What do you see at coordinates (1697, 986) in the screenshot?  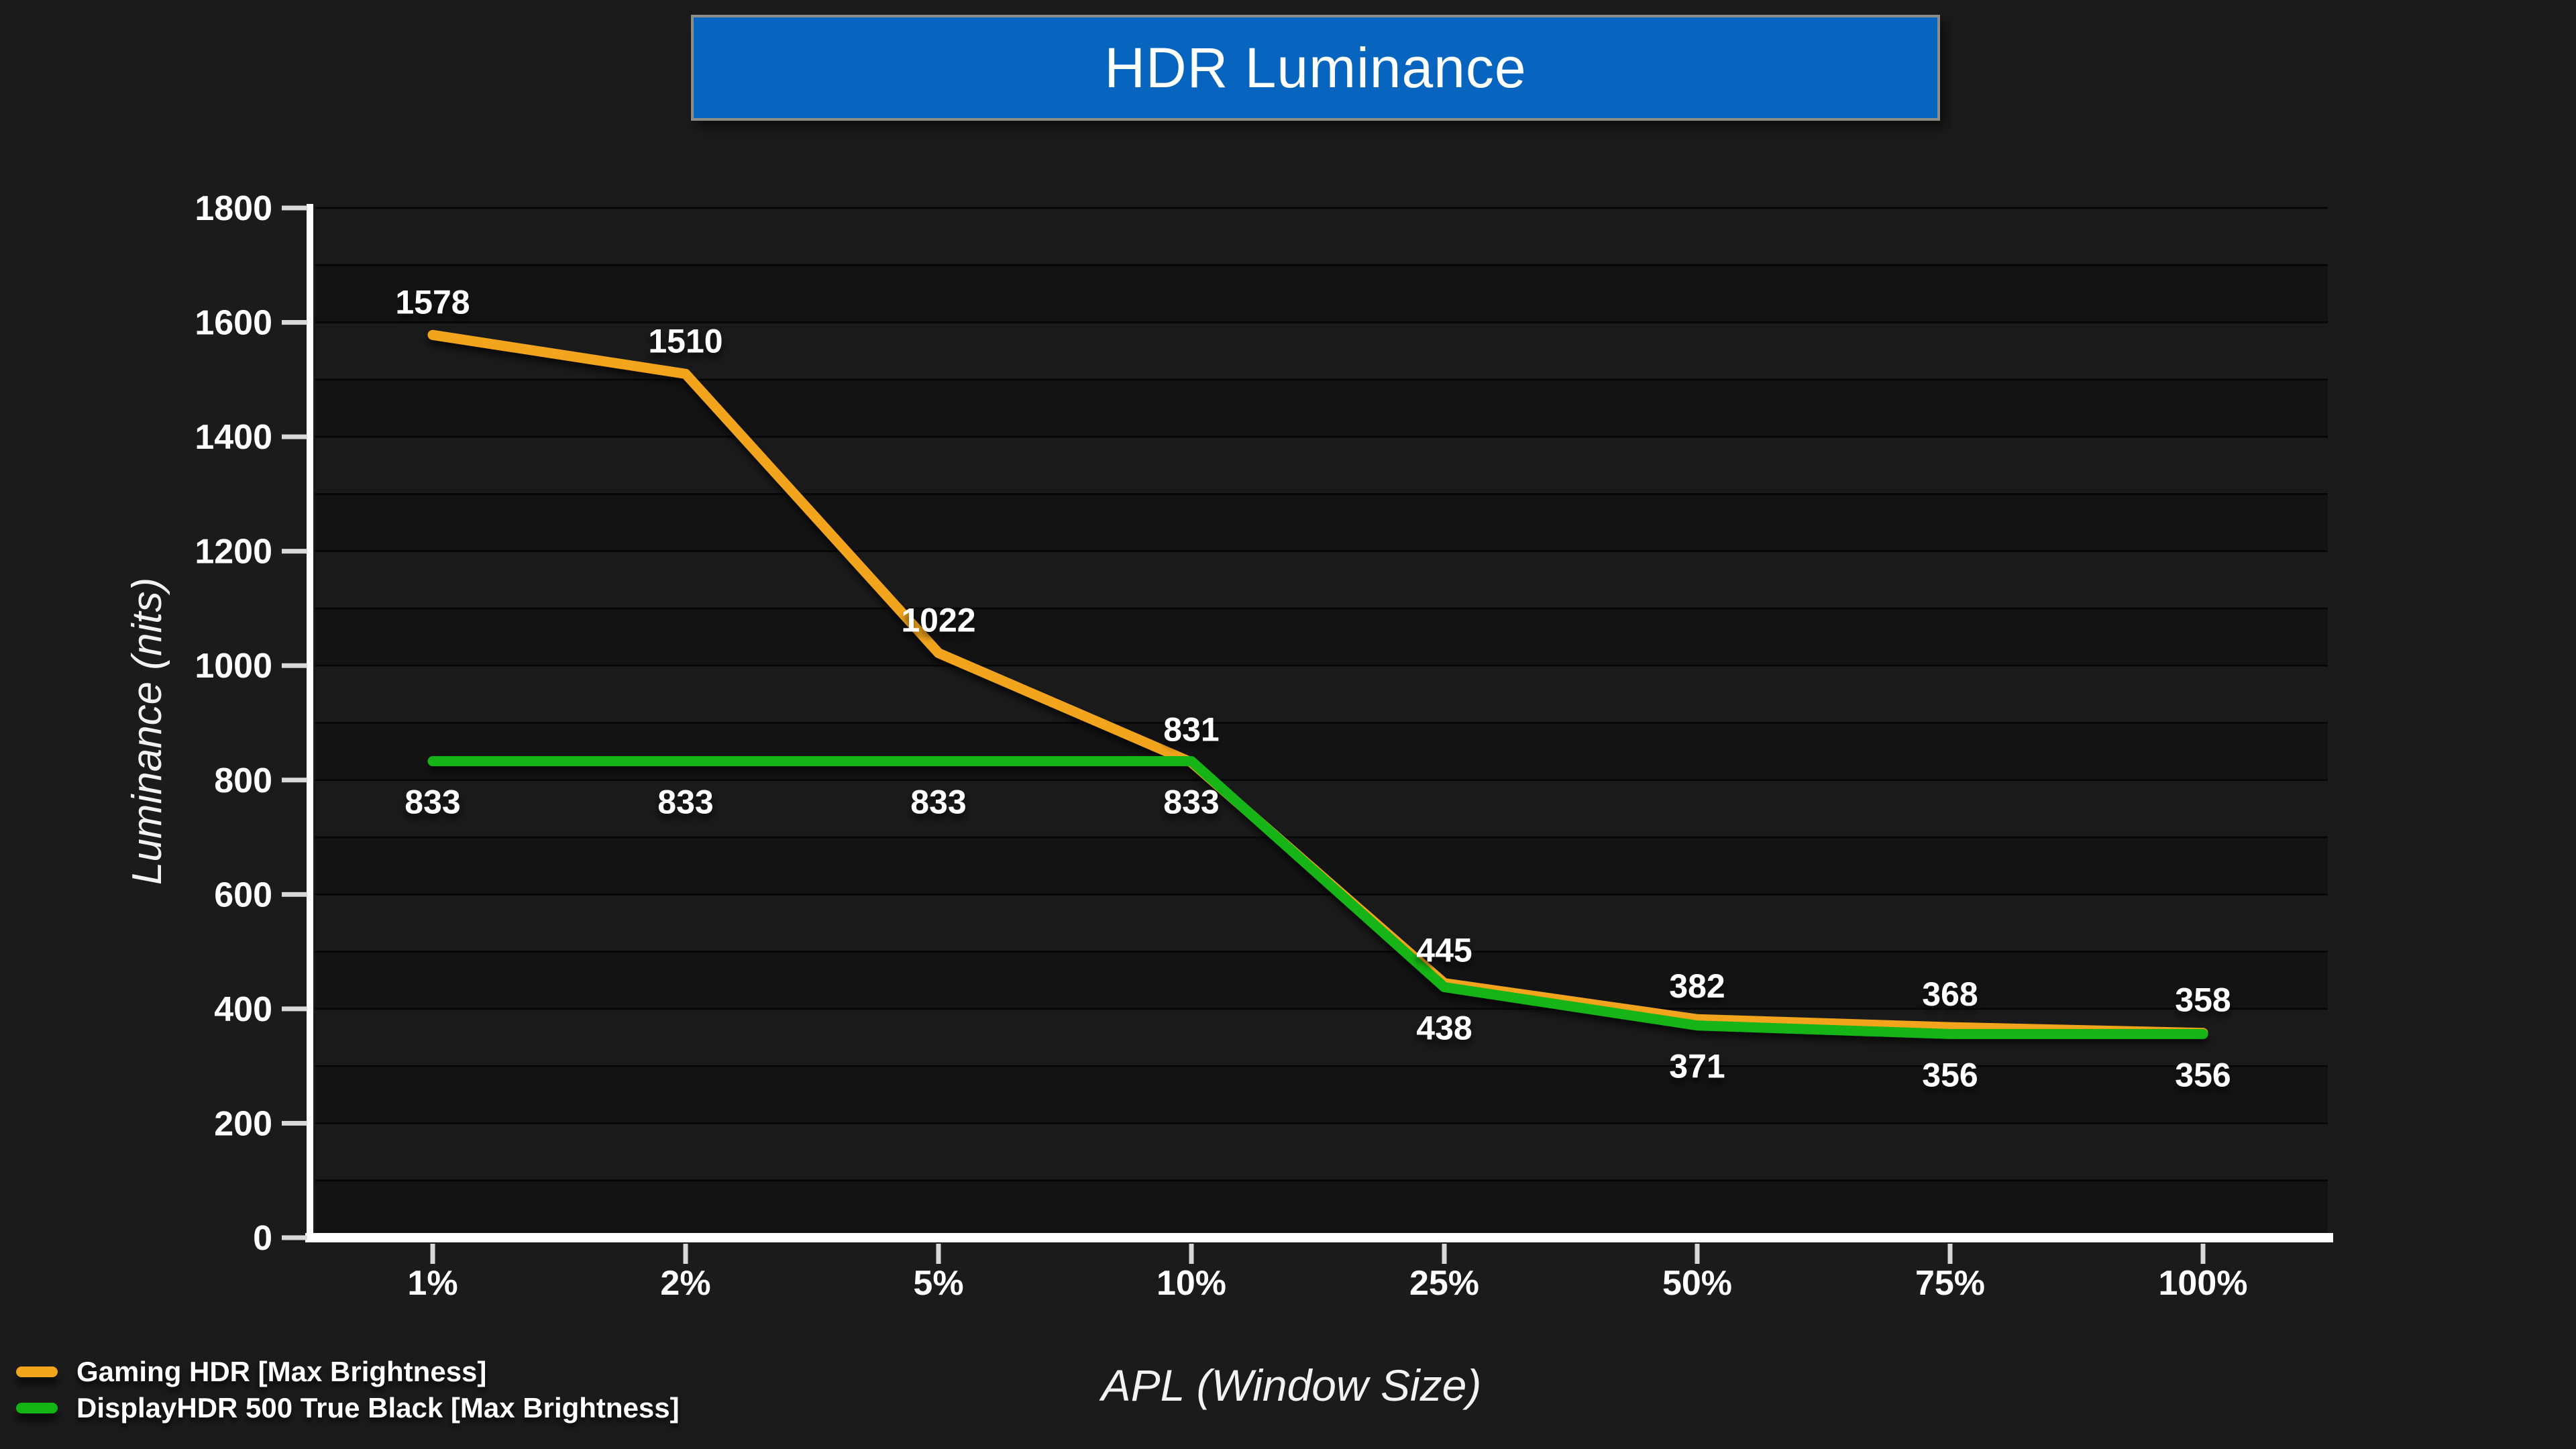 I see `svg-text: 382` at bounding box center [1697, 986].